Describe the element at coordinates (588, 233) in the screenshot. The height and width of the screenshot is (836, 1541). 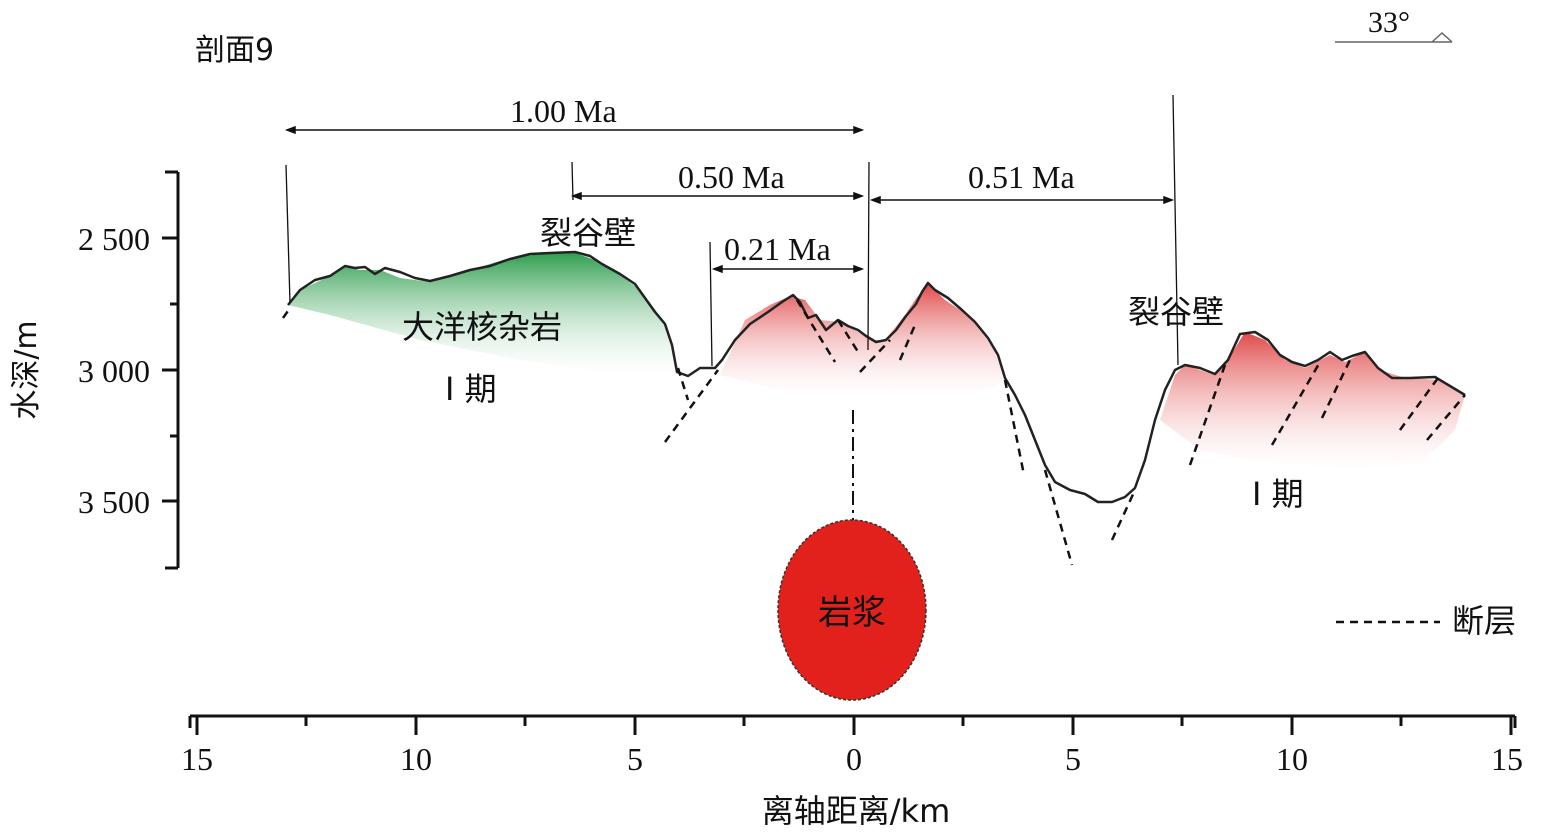
I see `rift-wall-label-left: 裂谷壁` at that location.